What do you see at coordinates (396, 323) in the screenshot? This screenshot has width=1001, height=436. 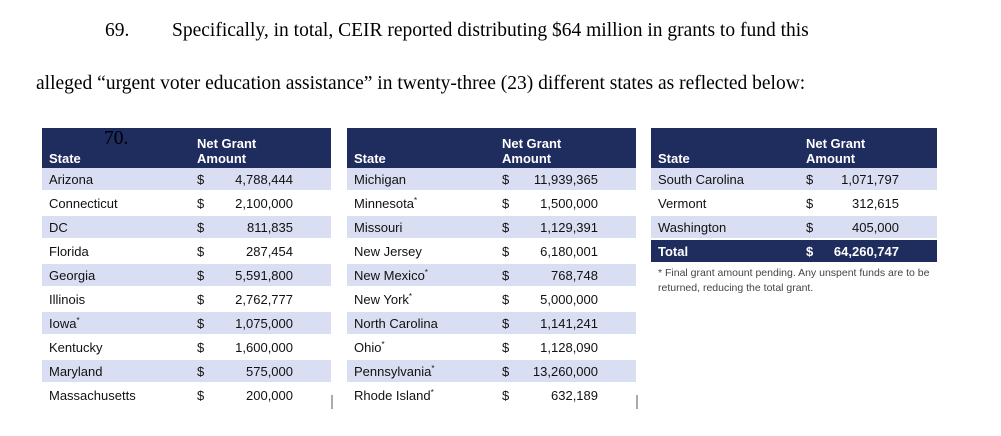 I see `state-name: North Carolina` at bounding box center [396, 323].